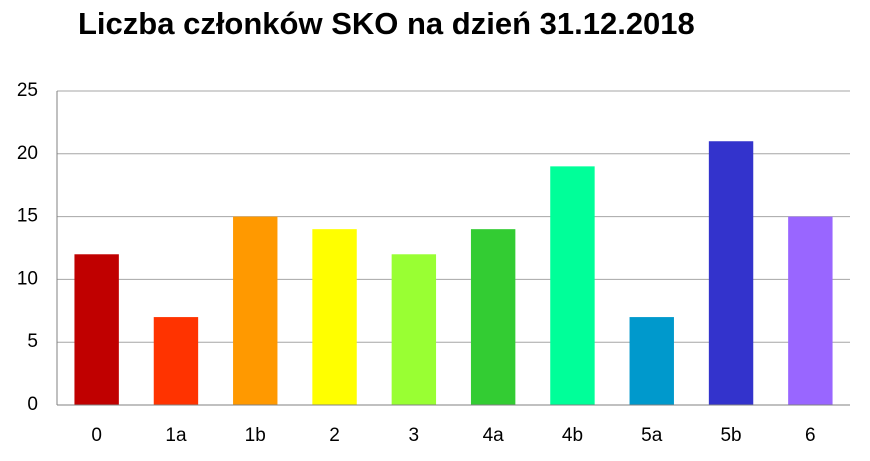 The width and height of the screenshot is (870, 461). I want to click on x-tick-label: 3, so click(414, 435).